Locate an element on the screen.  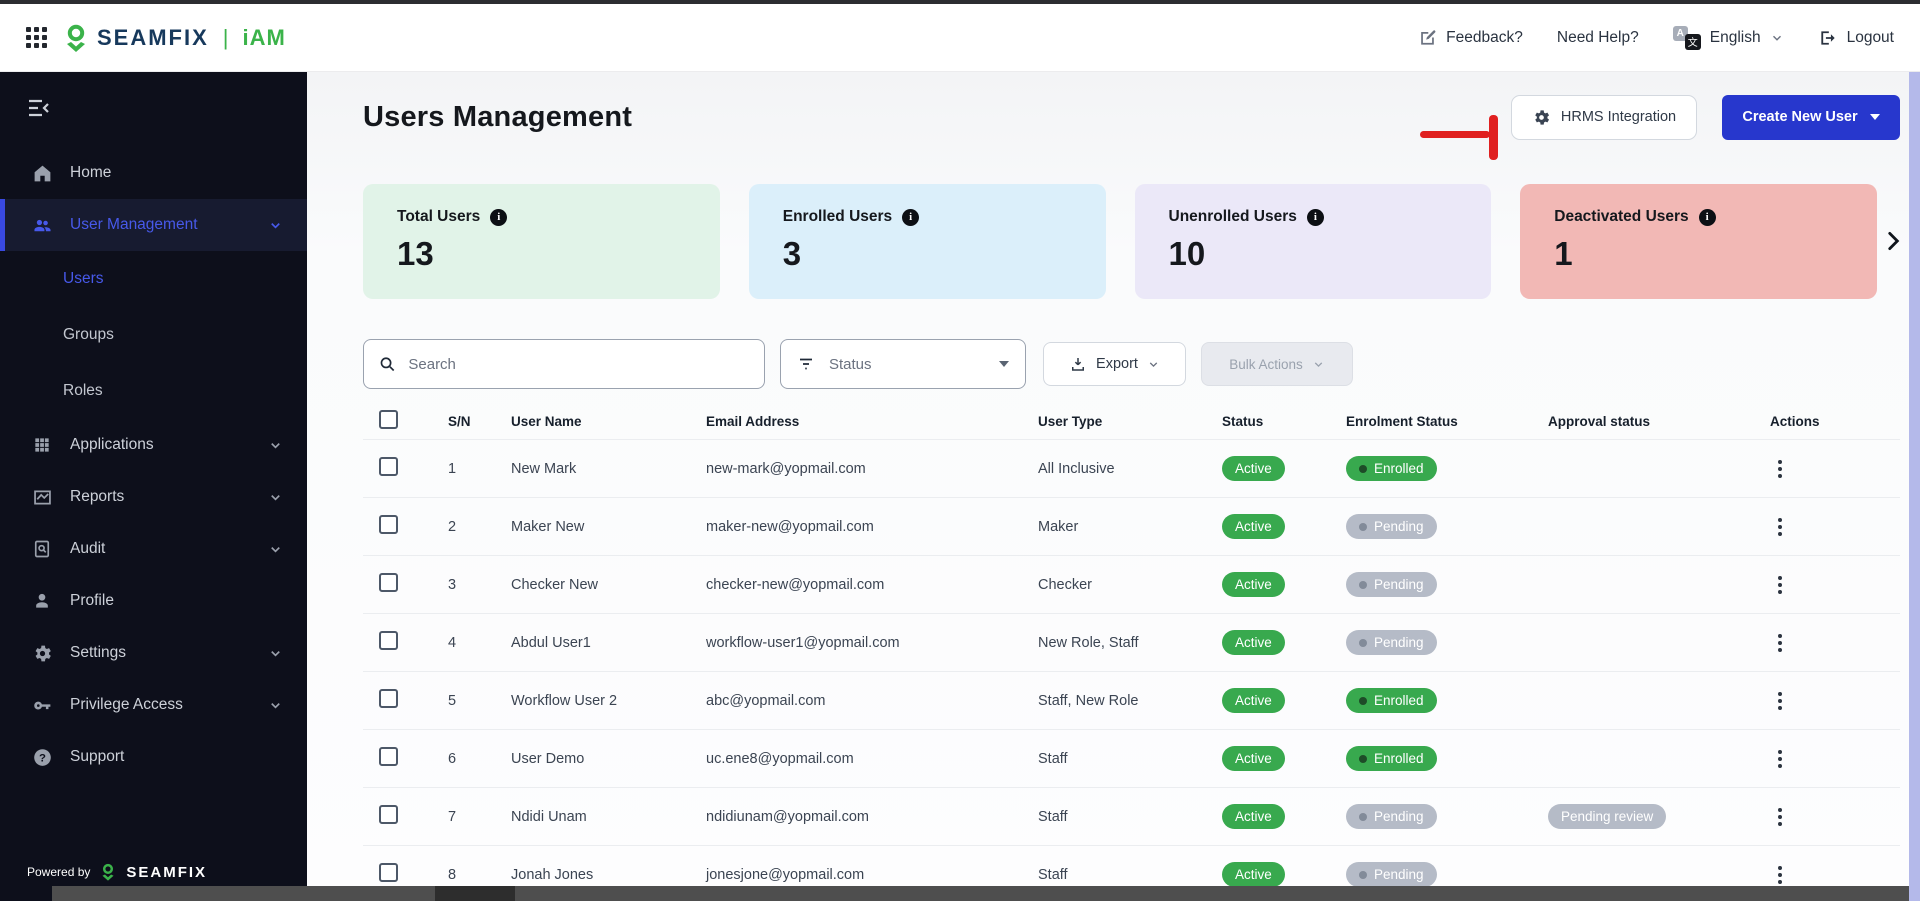
sidebar-subitem-groups: Groups is located at coordinates (88, 334).